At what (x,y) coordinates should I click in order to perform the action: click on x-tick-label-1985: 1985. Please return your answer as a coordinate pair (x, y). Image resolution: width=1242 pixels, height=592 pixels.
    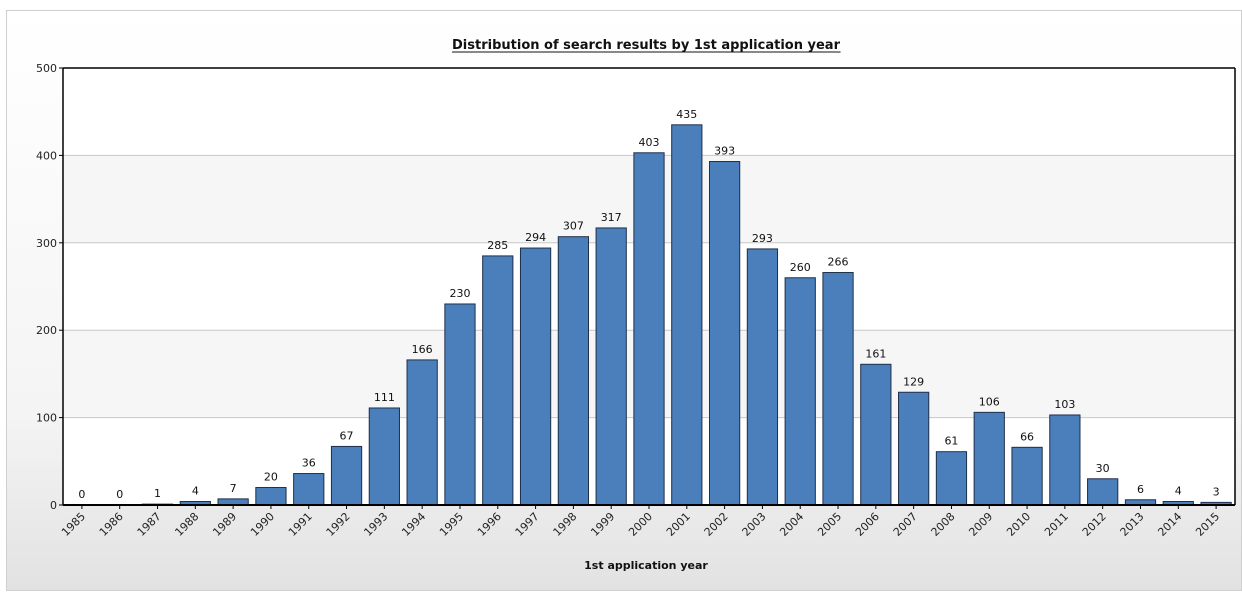
    Looking at the image, I should click on (73, 524).